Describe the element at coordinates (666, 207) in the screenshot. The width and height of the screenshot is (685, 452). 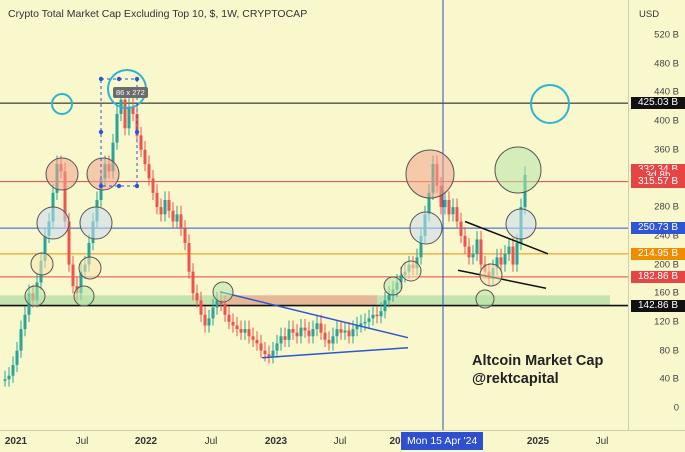
I see `price-tick-label: 280 B` at that location.